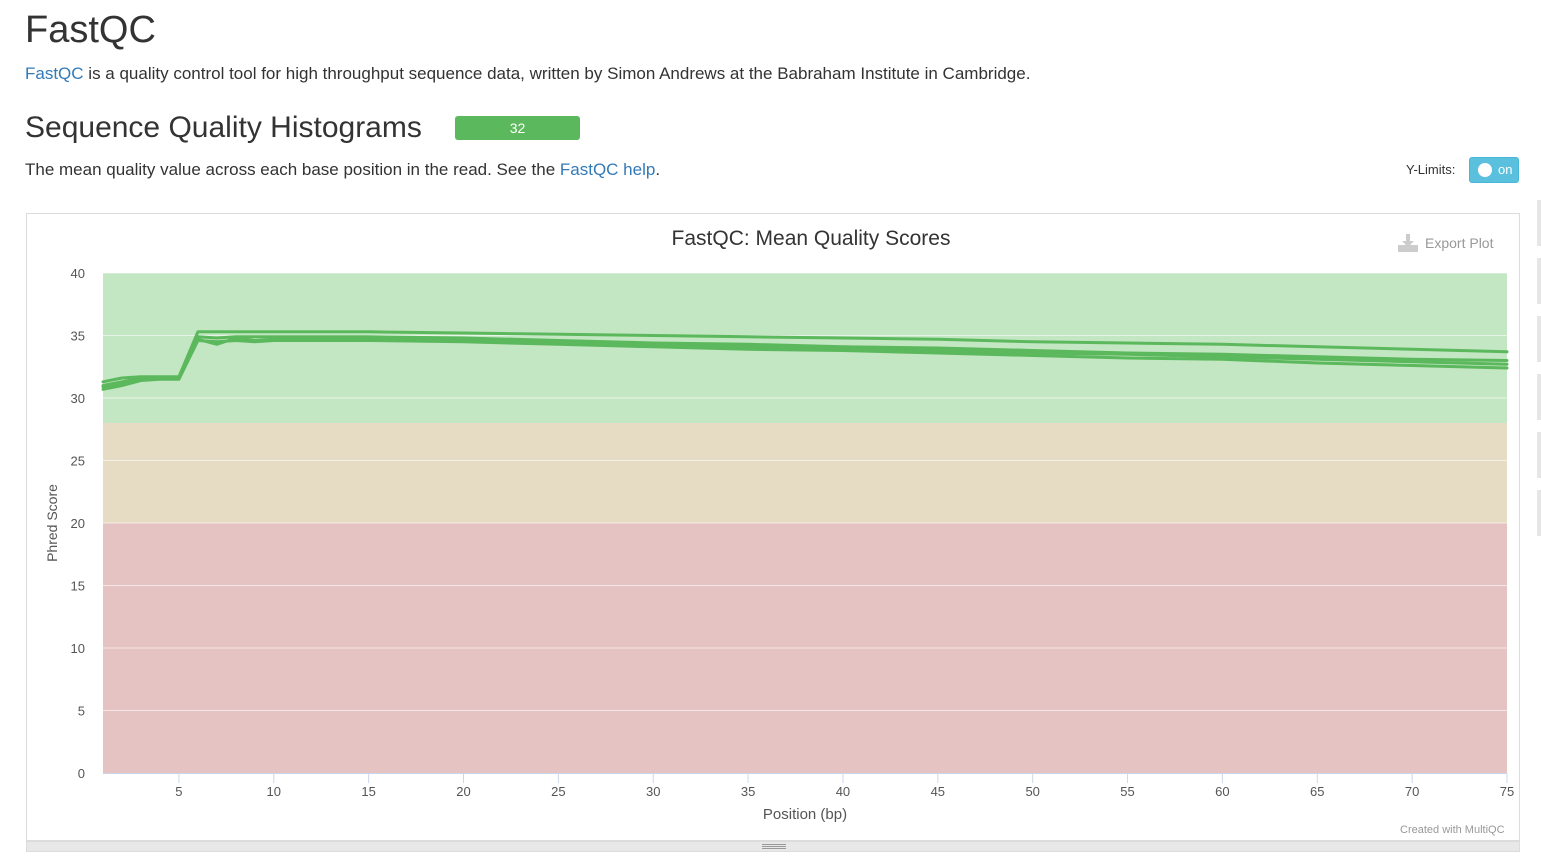 The image size is (1541, 861). Describe the element at coordinates (1408, 243) in the screenshot. I see `download-icon` at that location.